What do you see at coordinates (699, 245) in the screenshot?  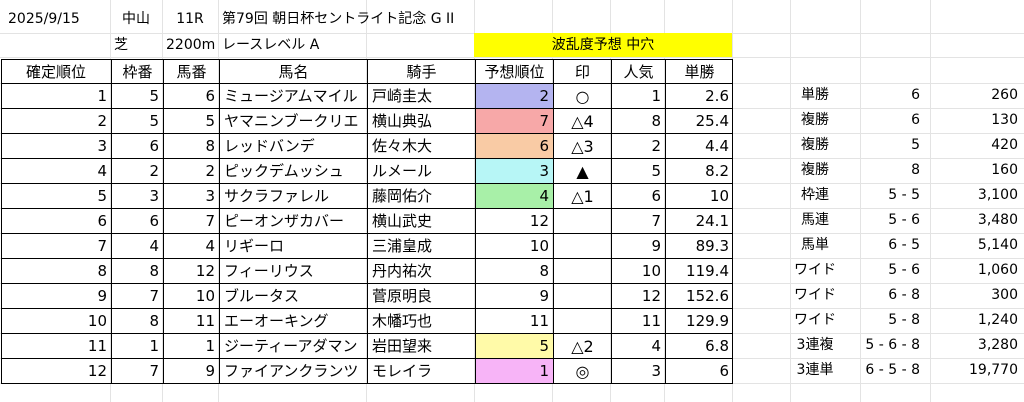 I see `win-odds-cell: 89.3` at bounding box center [699, 245].